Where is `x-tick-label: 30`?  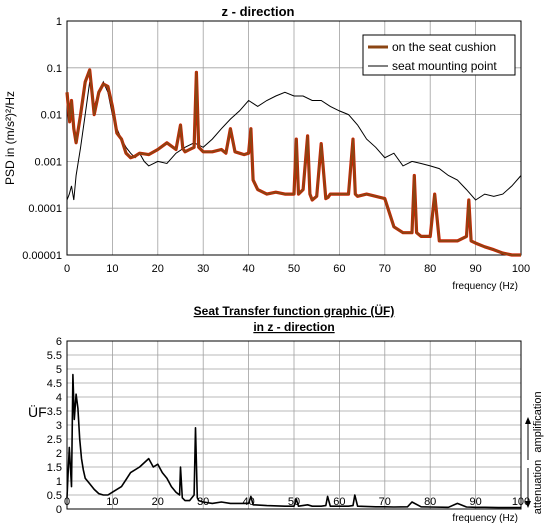
x-tick-label: 30 is located at coordinates (203, 269).